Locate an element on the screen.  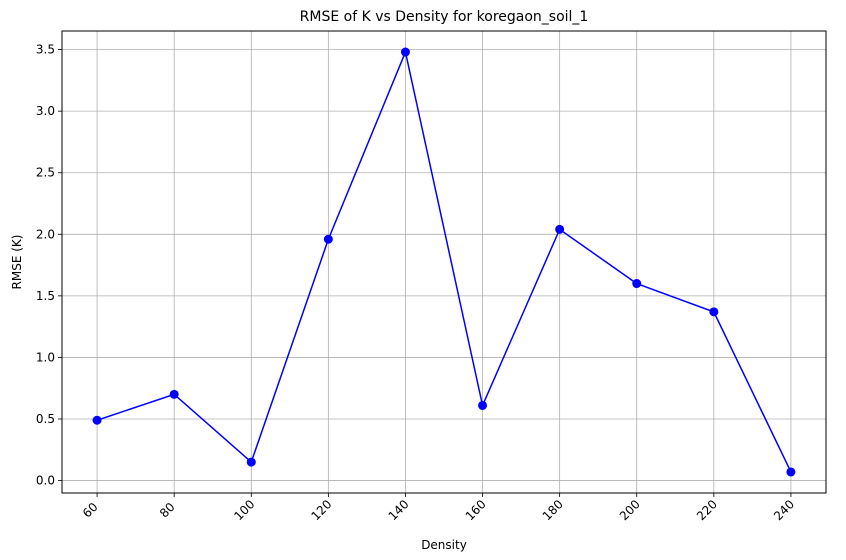
y-tick-label: 2.0 is located at coordinates (45, 234).